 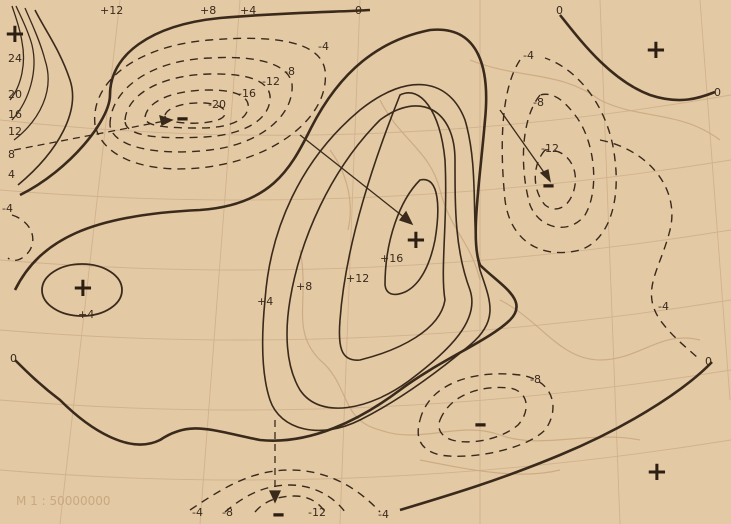 I want to click on label-zero-s: 0, so click(x=708, y=361).